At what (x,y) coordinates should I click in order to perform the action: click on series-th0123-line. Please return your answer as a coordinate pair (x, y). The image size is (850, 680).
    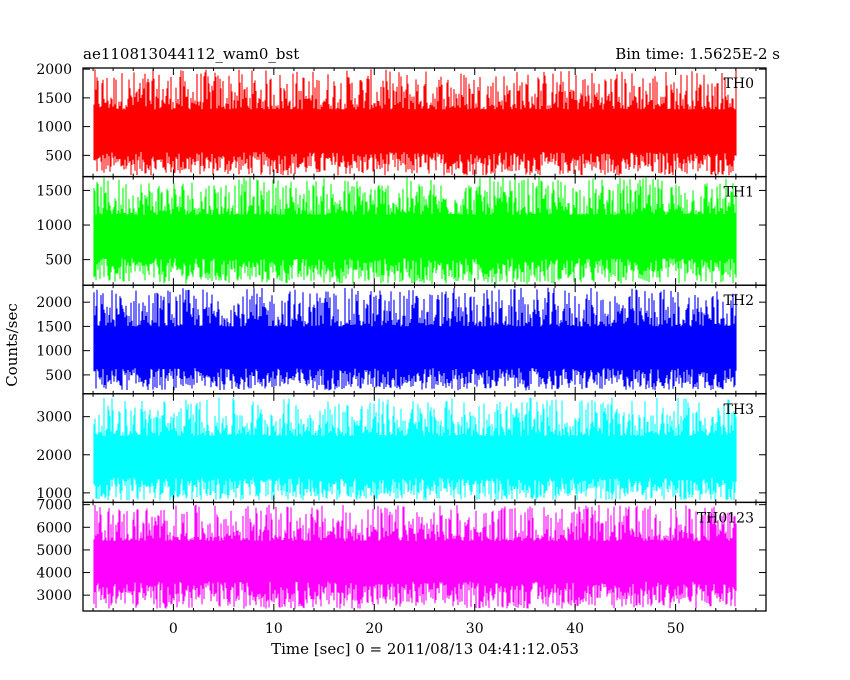
    Looking at the image, I should click on (415, 556).